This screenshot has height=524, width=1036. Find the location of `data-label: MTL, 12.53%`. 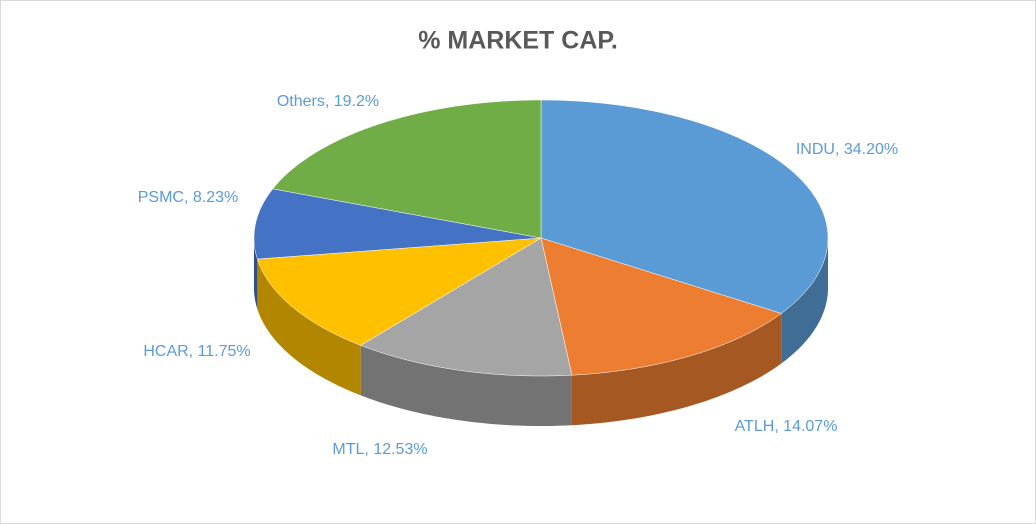

data-label: MTL, 12.53% is located at coordinates (379, 449).